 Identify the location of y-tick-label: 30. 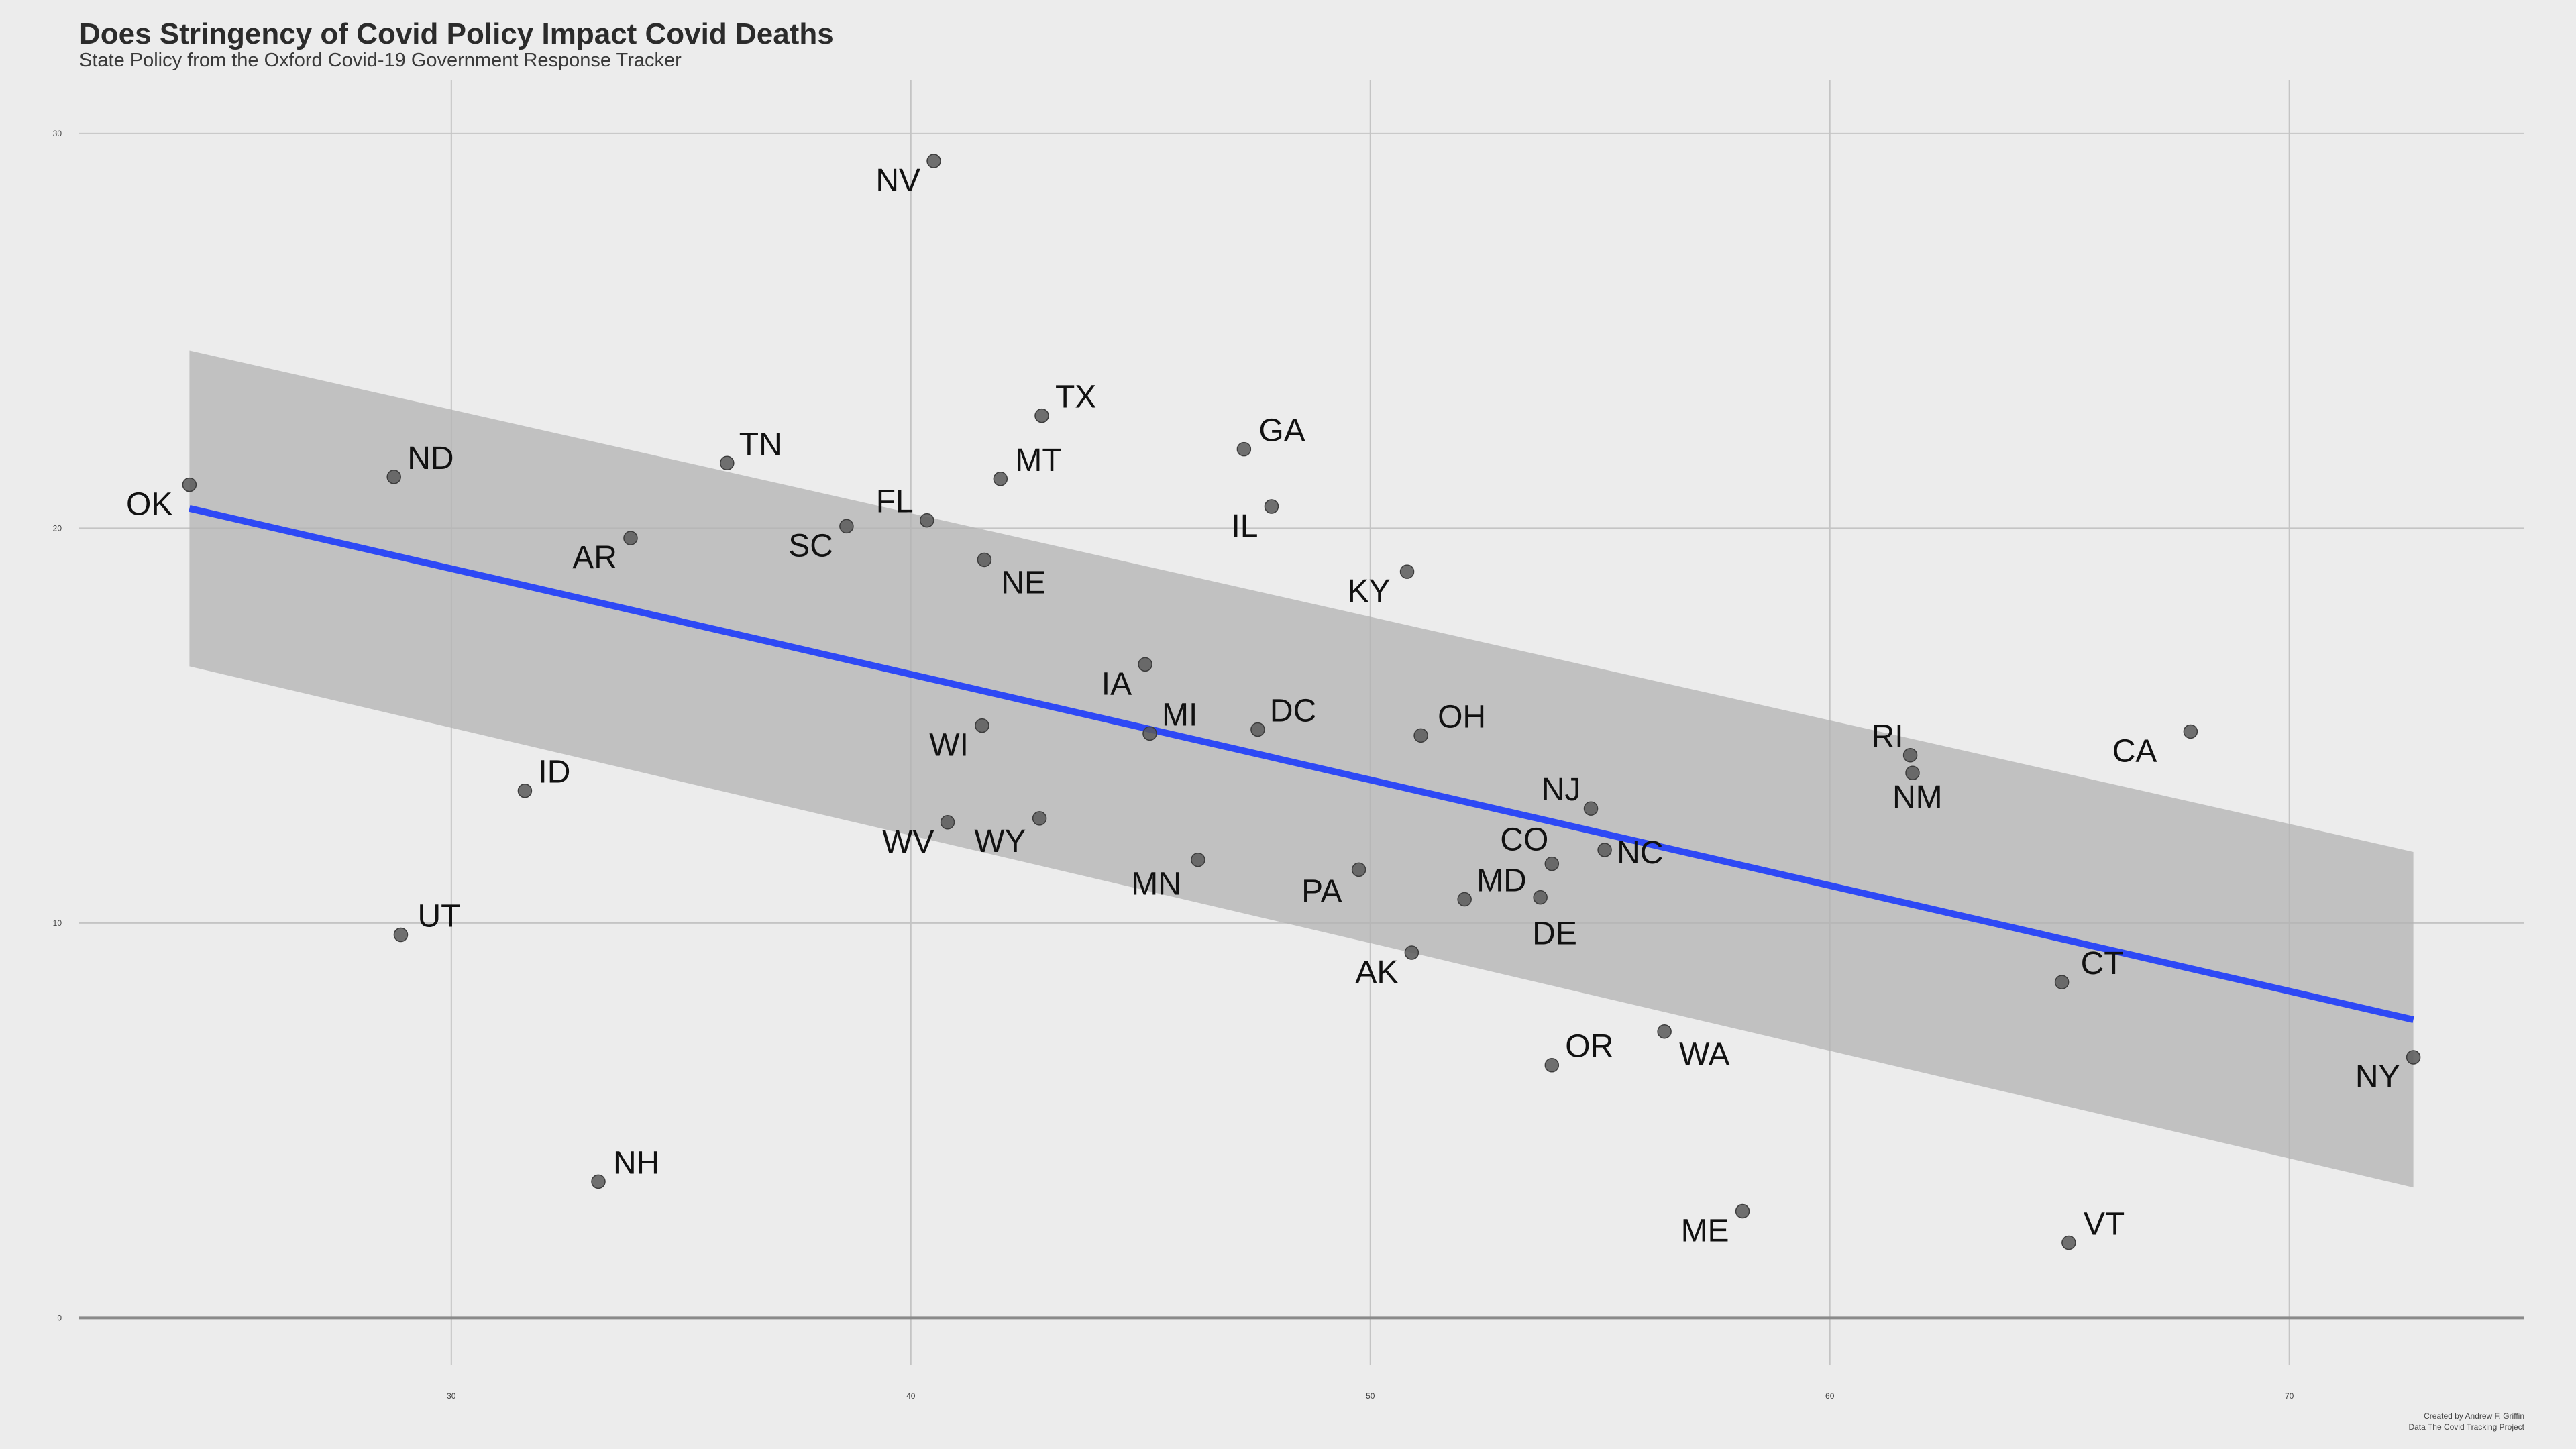
(57, 133).